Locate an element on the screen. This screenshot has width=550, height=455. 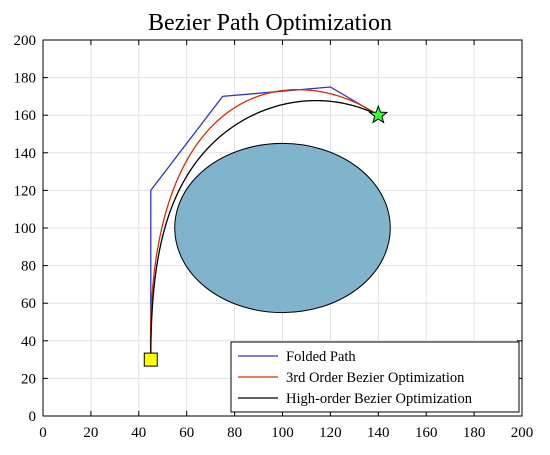
y-tick-label: 40 is located at coordinates (28, 342).